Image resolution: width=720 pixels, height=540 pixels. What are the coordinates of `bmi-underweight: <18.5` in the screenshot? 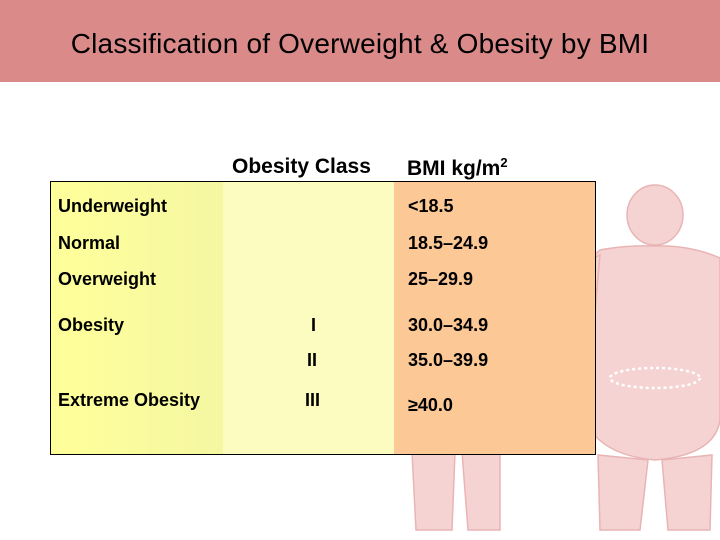 It's located at (431, 206).